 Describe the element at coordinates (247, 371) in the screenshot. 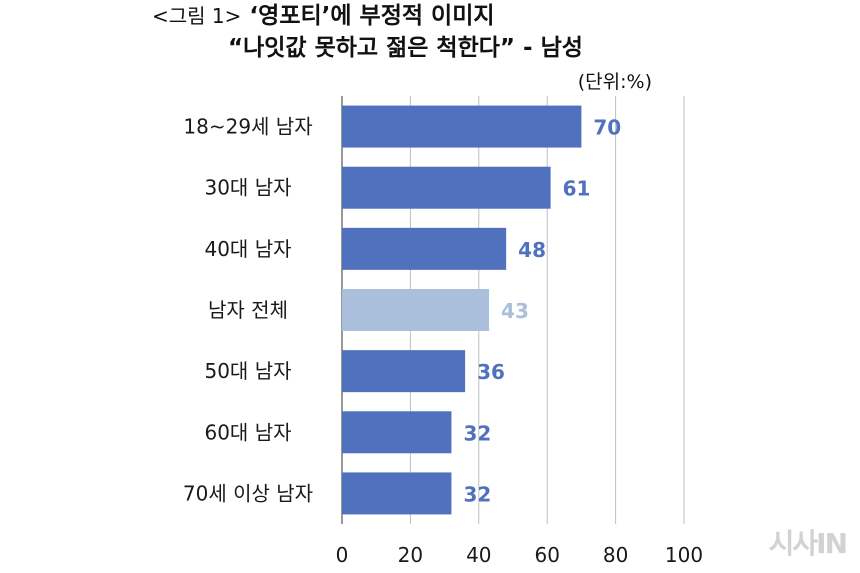

I see `category-label: 50대 남자` at that location.